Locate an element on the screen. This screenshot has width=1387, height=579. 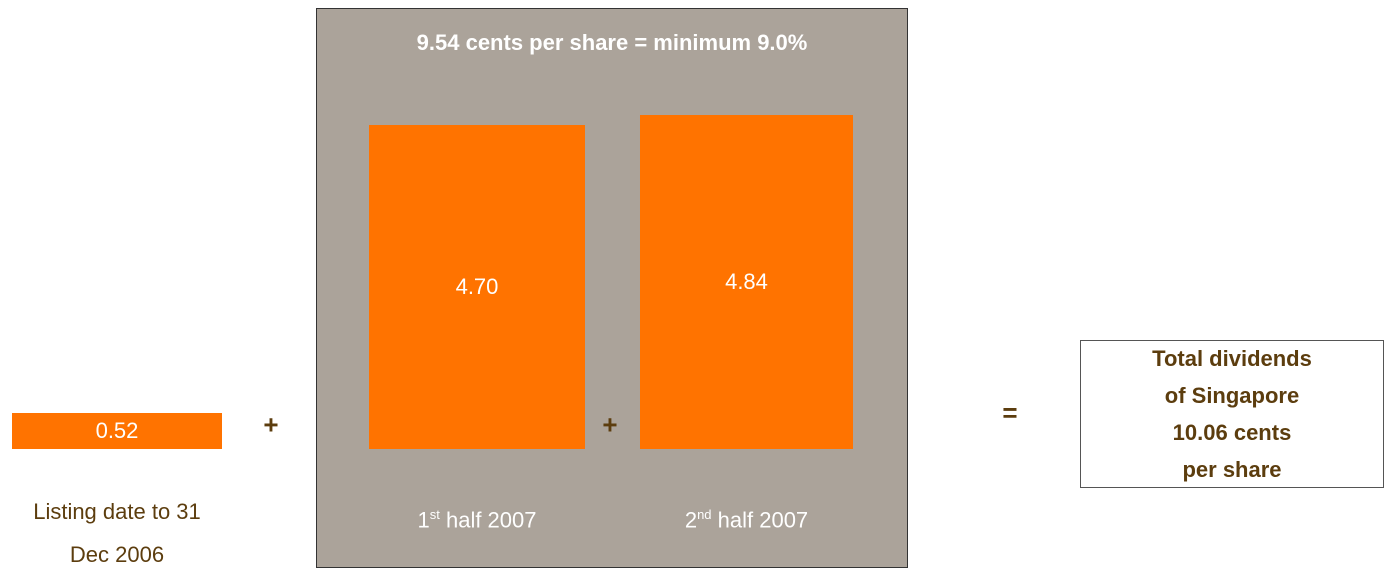
value-label: 0.52 is located at coordinates (117, 431).